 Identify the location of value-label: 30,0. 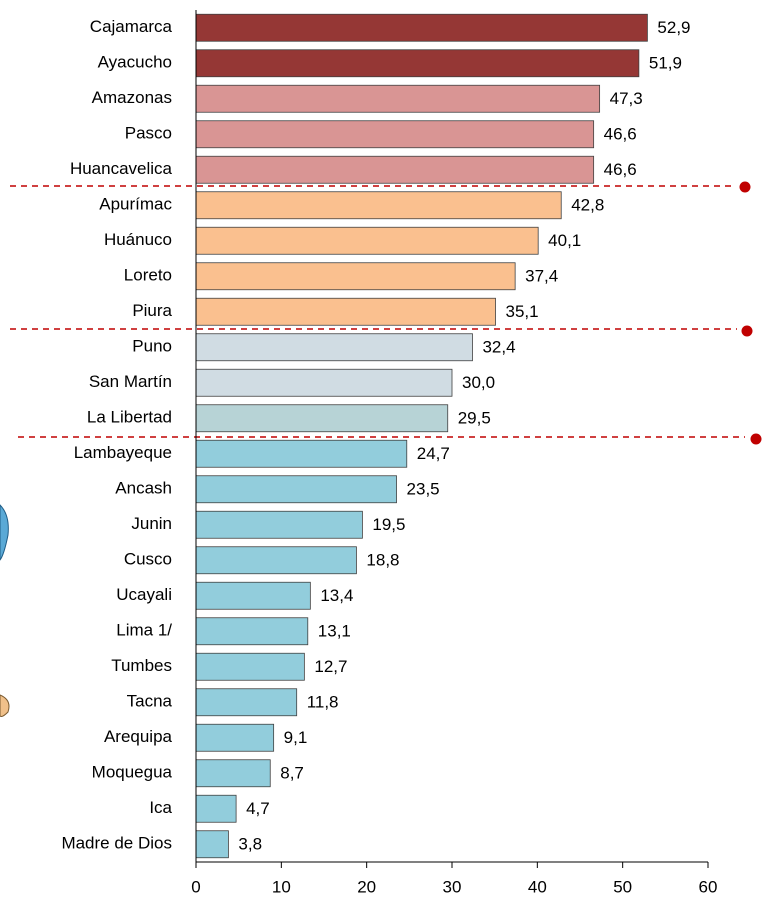
(478, 382).